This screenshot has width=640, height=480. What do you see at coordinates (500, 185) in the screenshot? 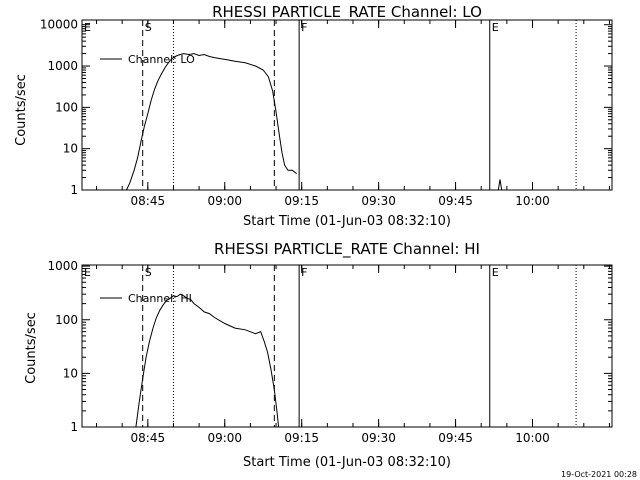
I see `lo-spike-line` at bounding box center [500, 185].